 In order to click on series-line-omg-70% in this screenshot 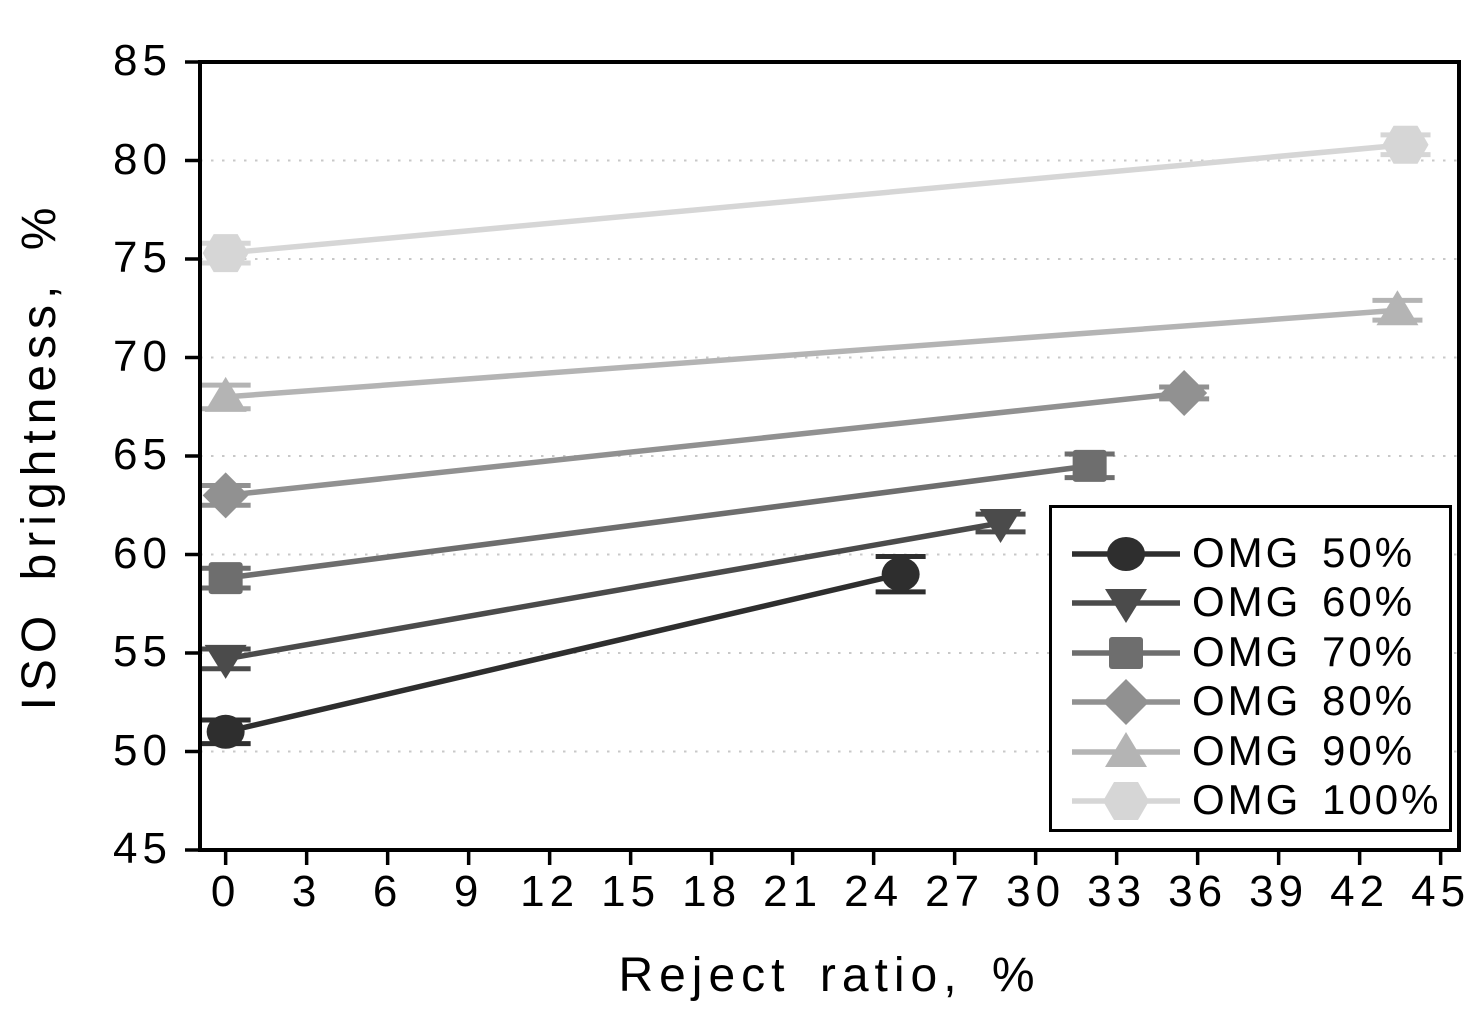, I will do `click(657, 522)`.